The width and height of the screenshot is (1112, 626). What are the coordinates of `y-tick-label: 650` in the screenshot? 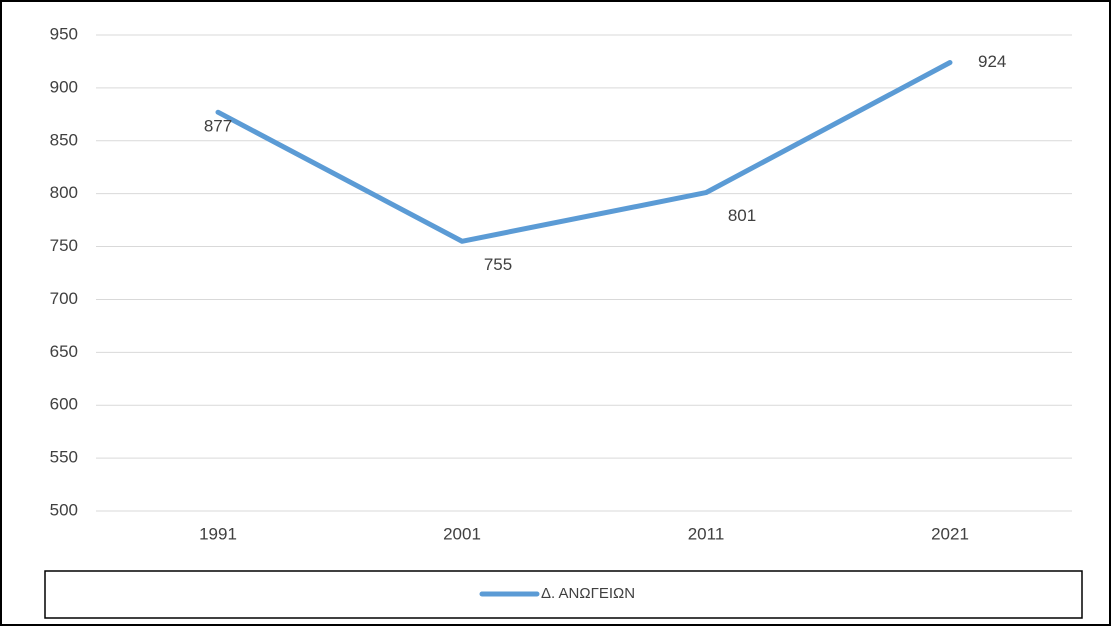 It's located at (64, 351).